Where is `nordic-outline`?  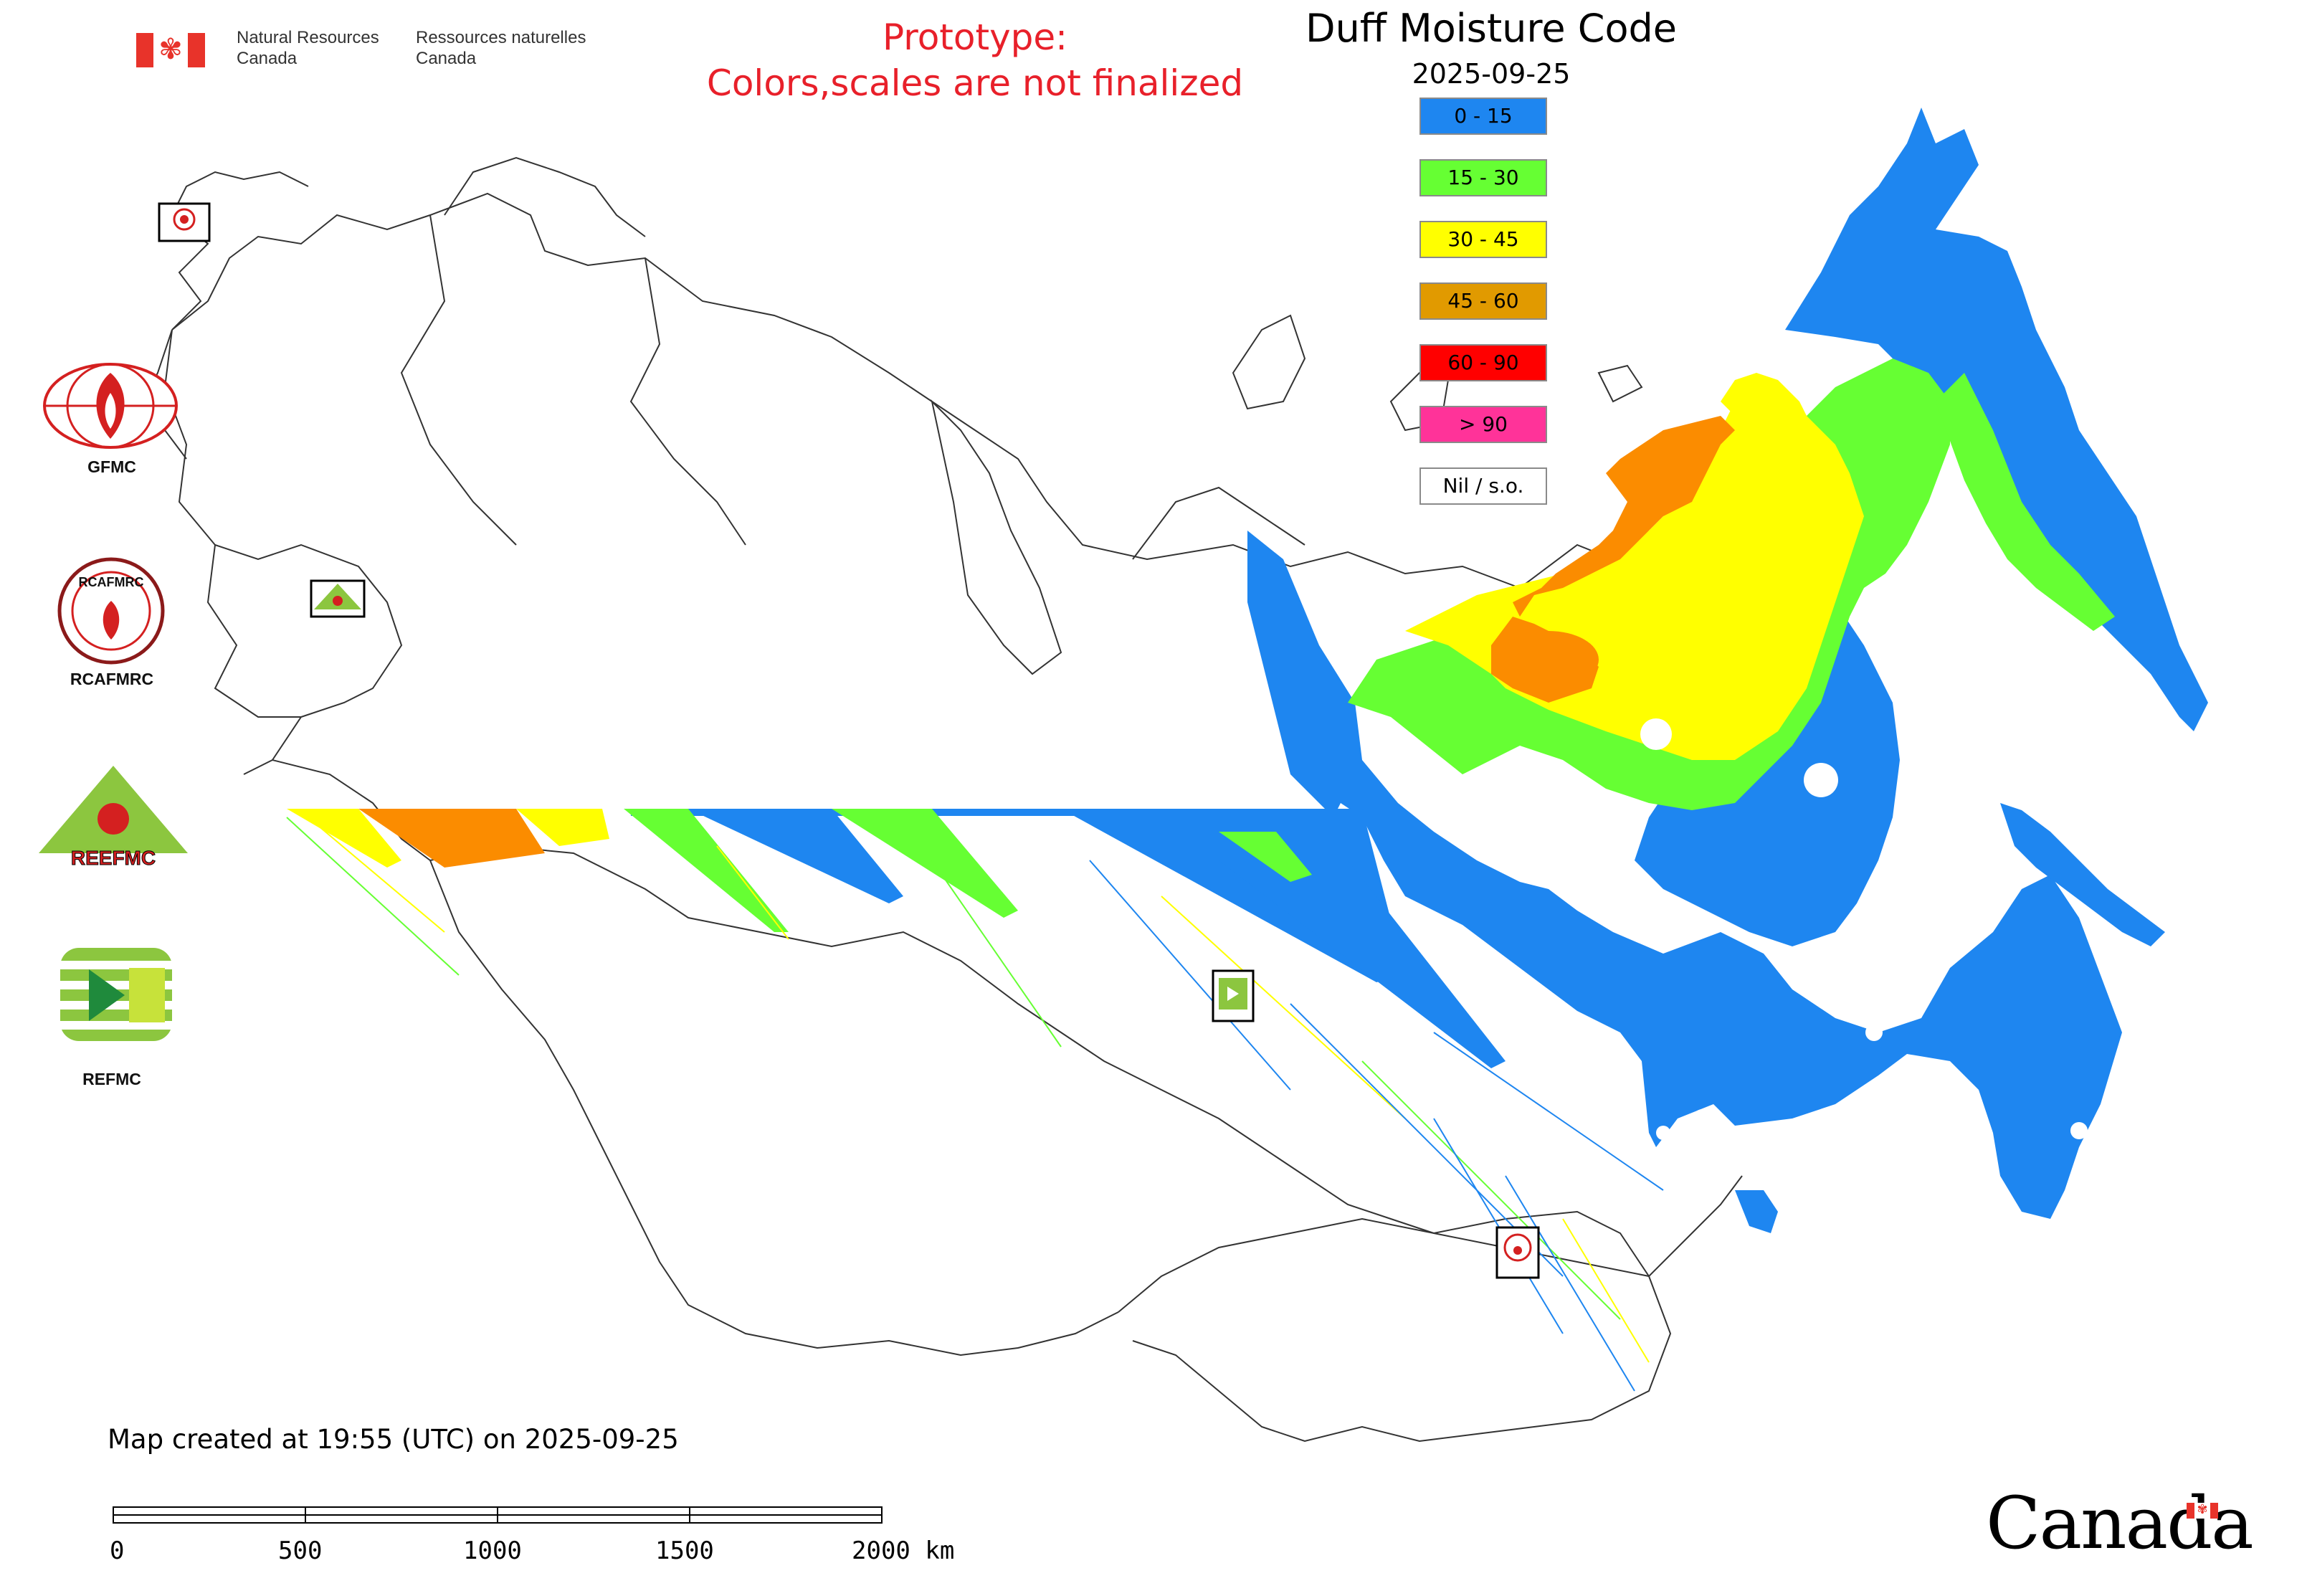 nordic-outline is located at coordinates (240, 251).